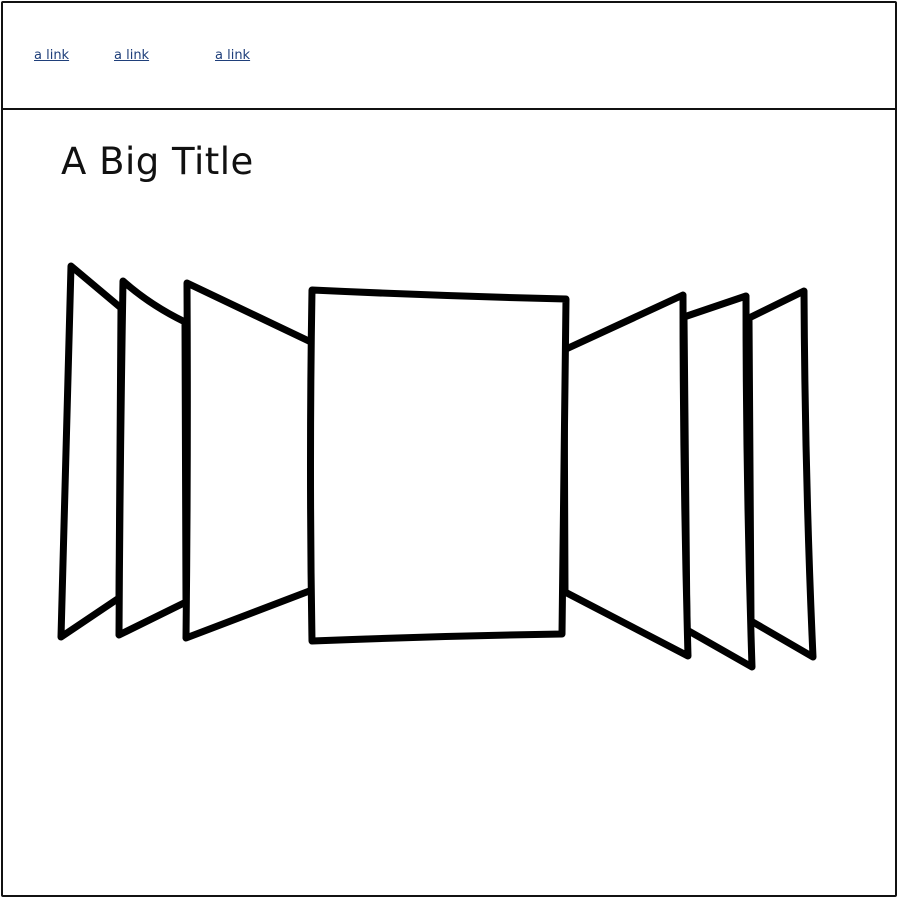 This screenshot has height=900, width=900. I want to click on nav-link-2: a link, so click(132, 55).